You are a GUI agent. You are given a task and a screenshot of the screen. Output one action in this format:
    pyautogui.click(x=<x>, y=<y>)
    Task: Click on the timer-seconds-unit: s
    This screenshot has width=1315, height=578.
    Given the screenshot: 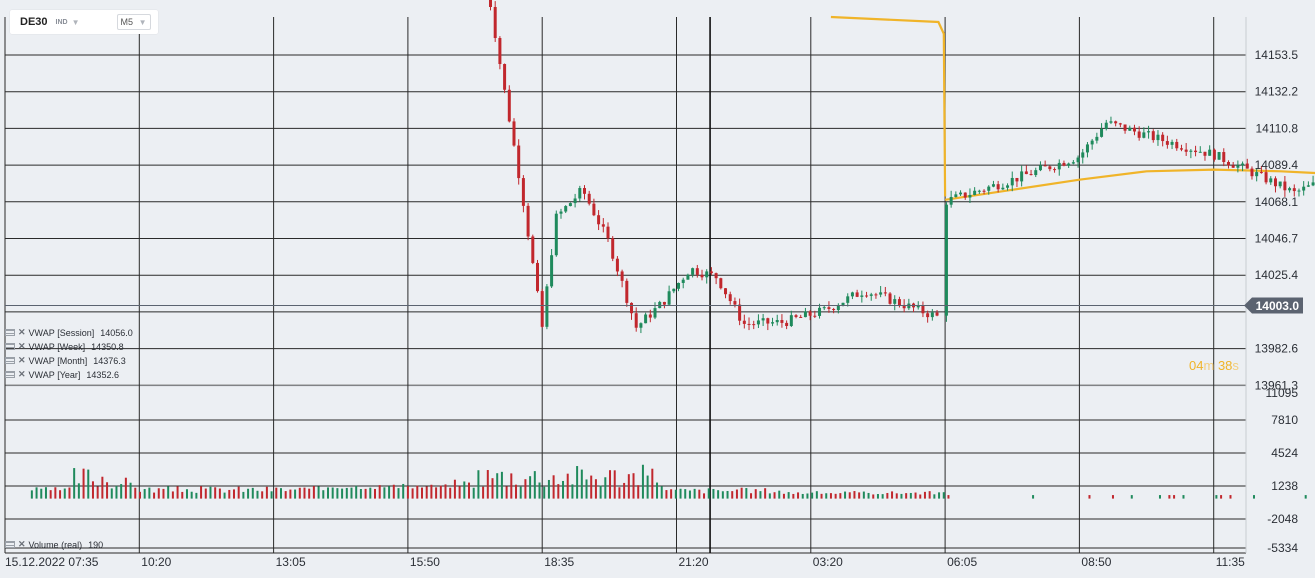 What is the action you would take?
    pyautogui.click(x=1235, y=365)
    